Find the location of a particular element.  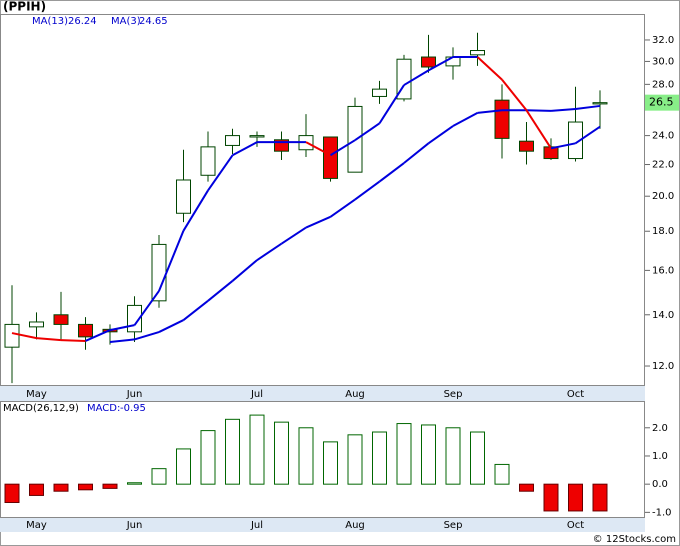

credit: © 12Stocks.com is located at coordinates (634, 539).